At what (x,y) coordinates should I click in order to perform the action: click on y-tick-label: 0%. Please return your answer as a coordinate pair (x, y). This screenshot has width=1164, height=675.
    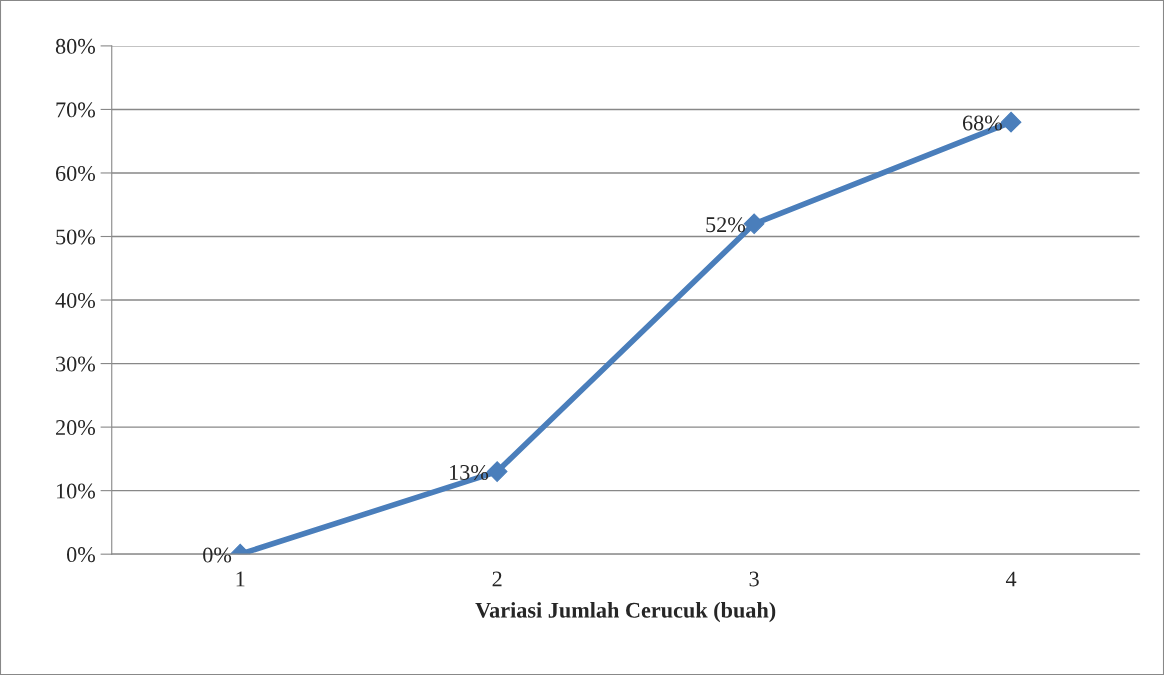
    Looking at the image, I should click on (81, 555).